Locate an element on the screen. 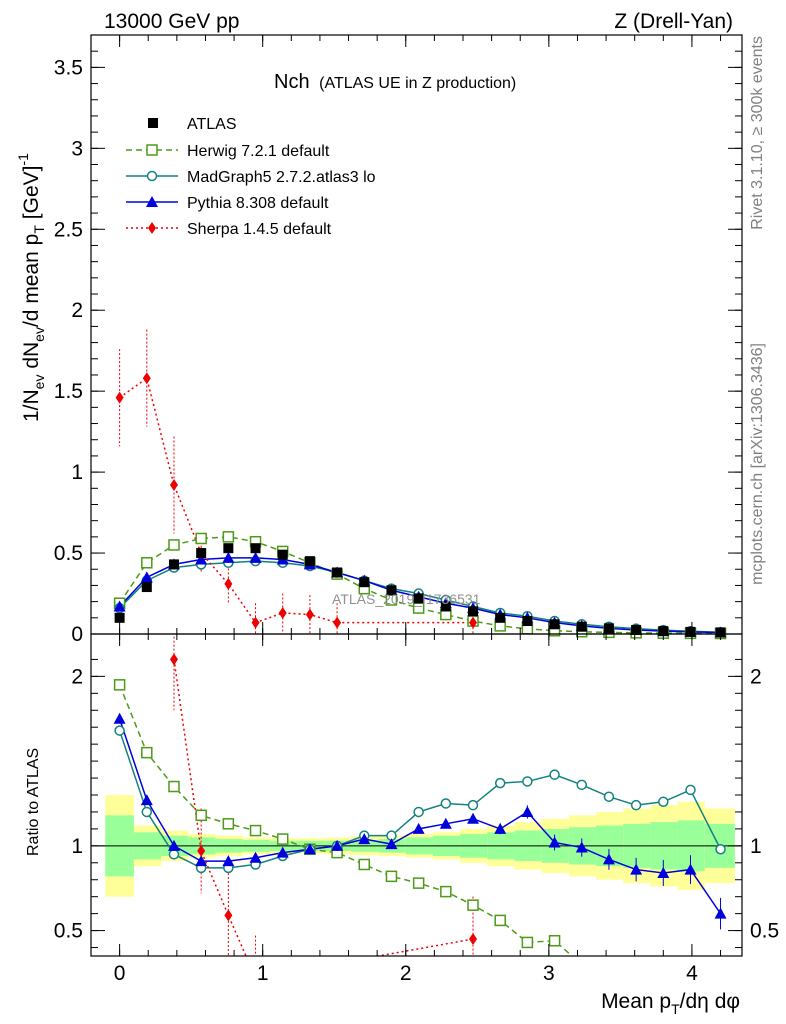 Image resolution: width=786 pixels, height=1024 pixels. legend-atlas-label: ATLAS is located at coordinates (212, 124).